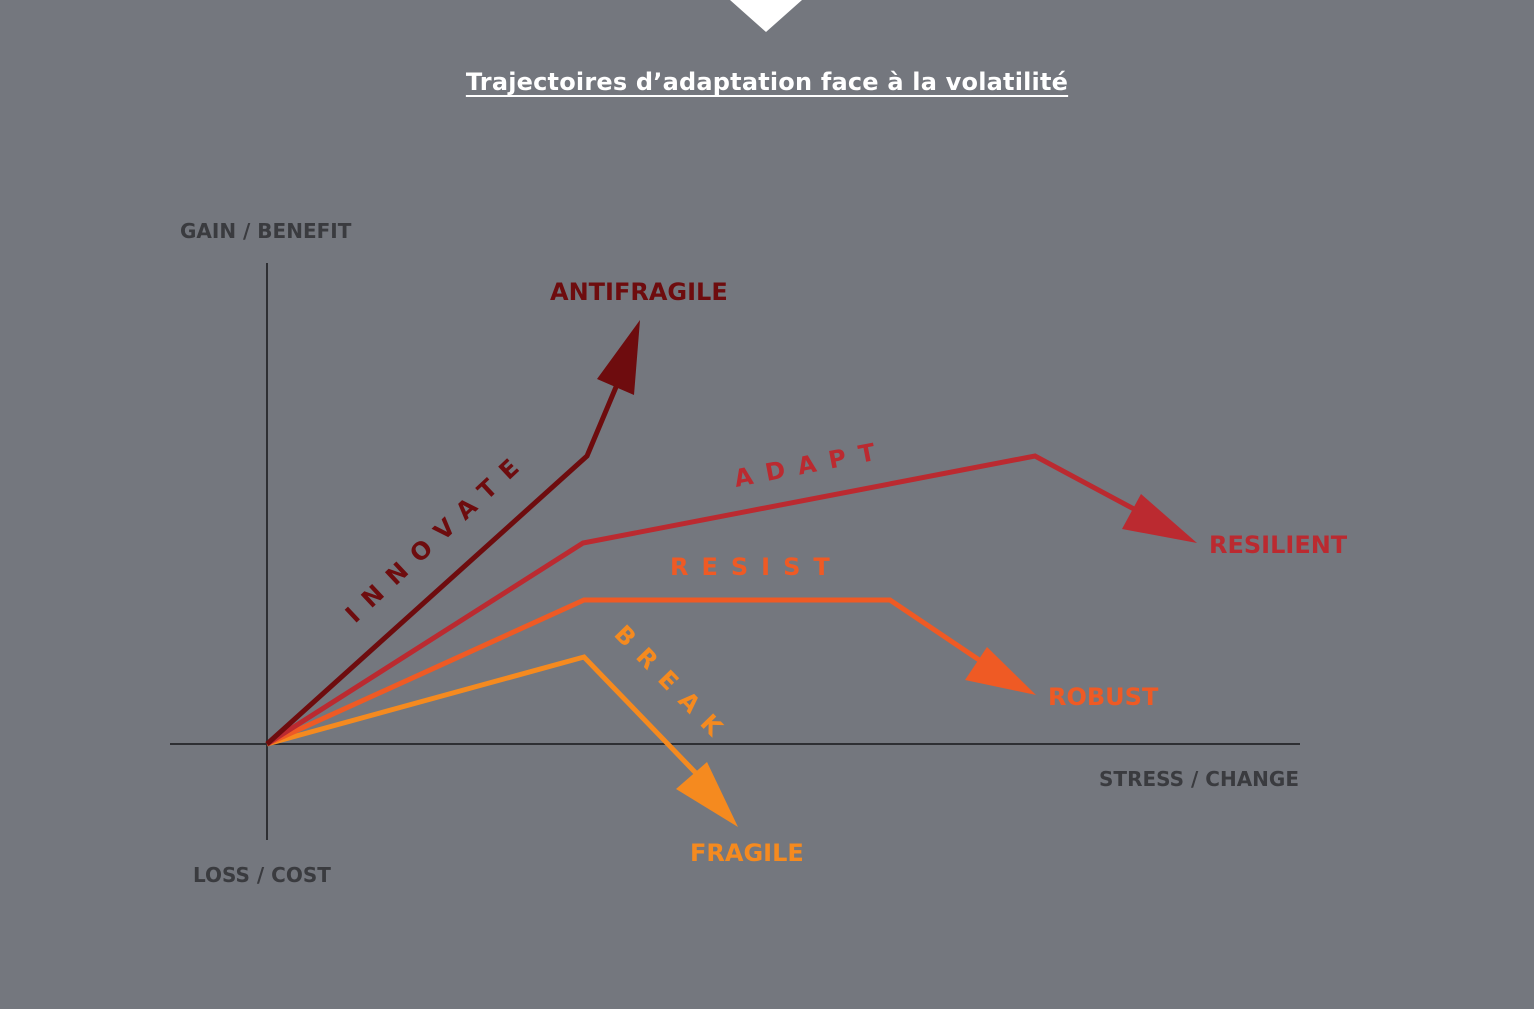 This screenshot has width=1534, height=1009. I want to click on resist-action-label: RESIST, so click(756, 567).